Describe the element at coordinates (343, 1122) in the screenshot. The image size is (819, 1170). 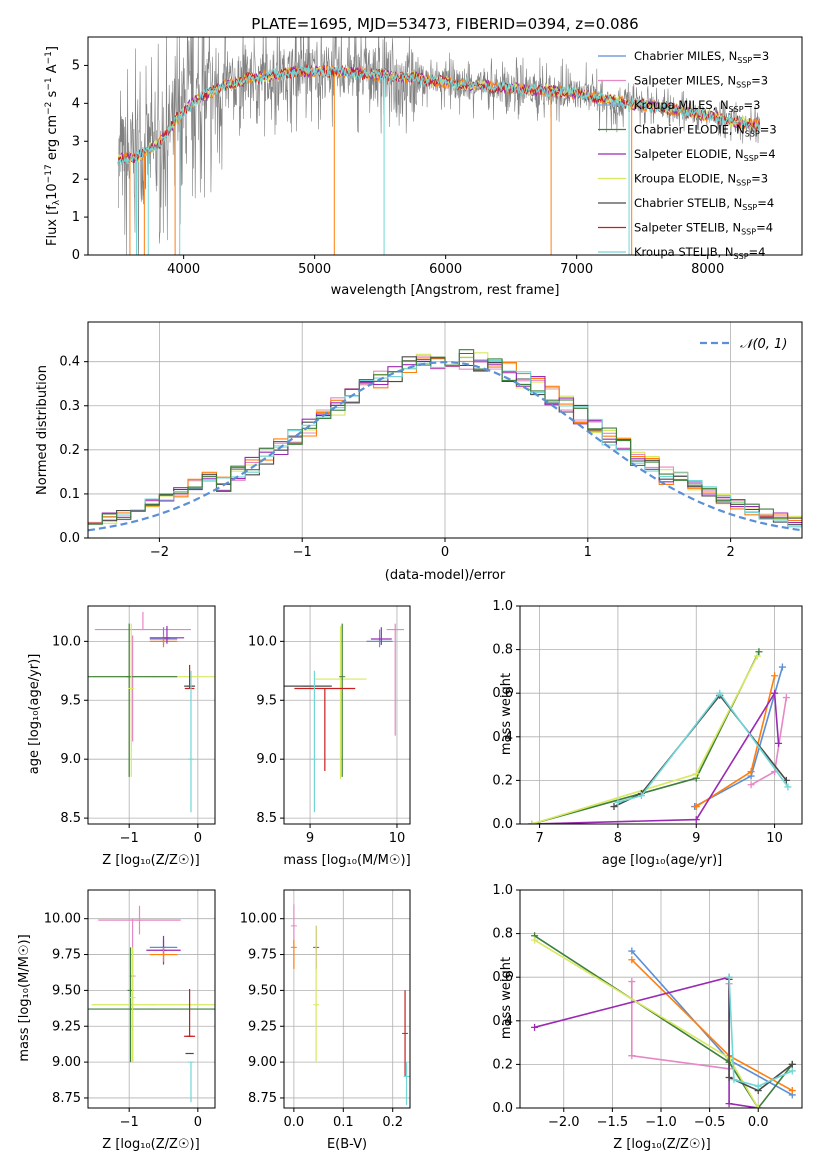
I see `xtick-label: 0.1` at that location.